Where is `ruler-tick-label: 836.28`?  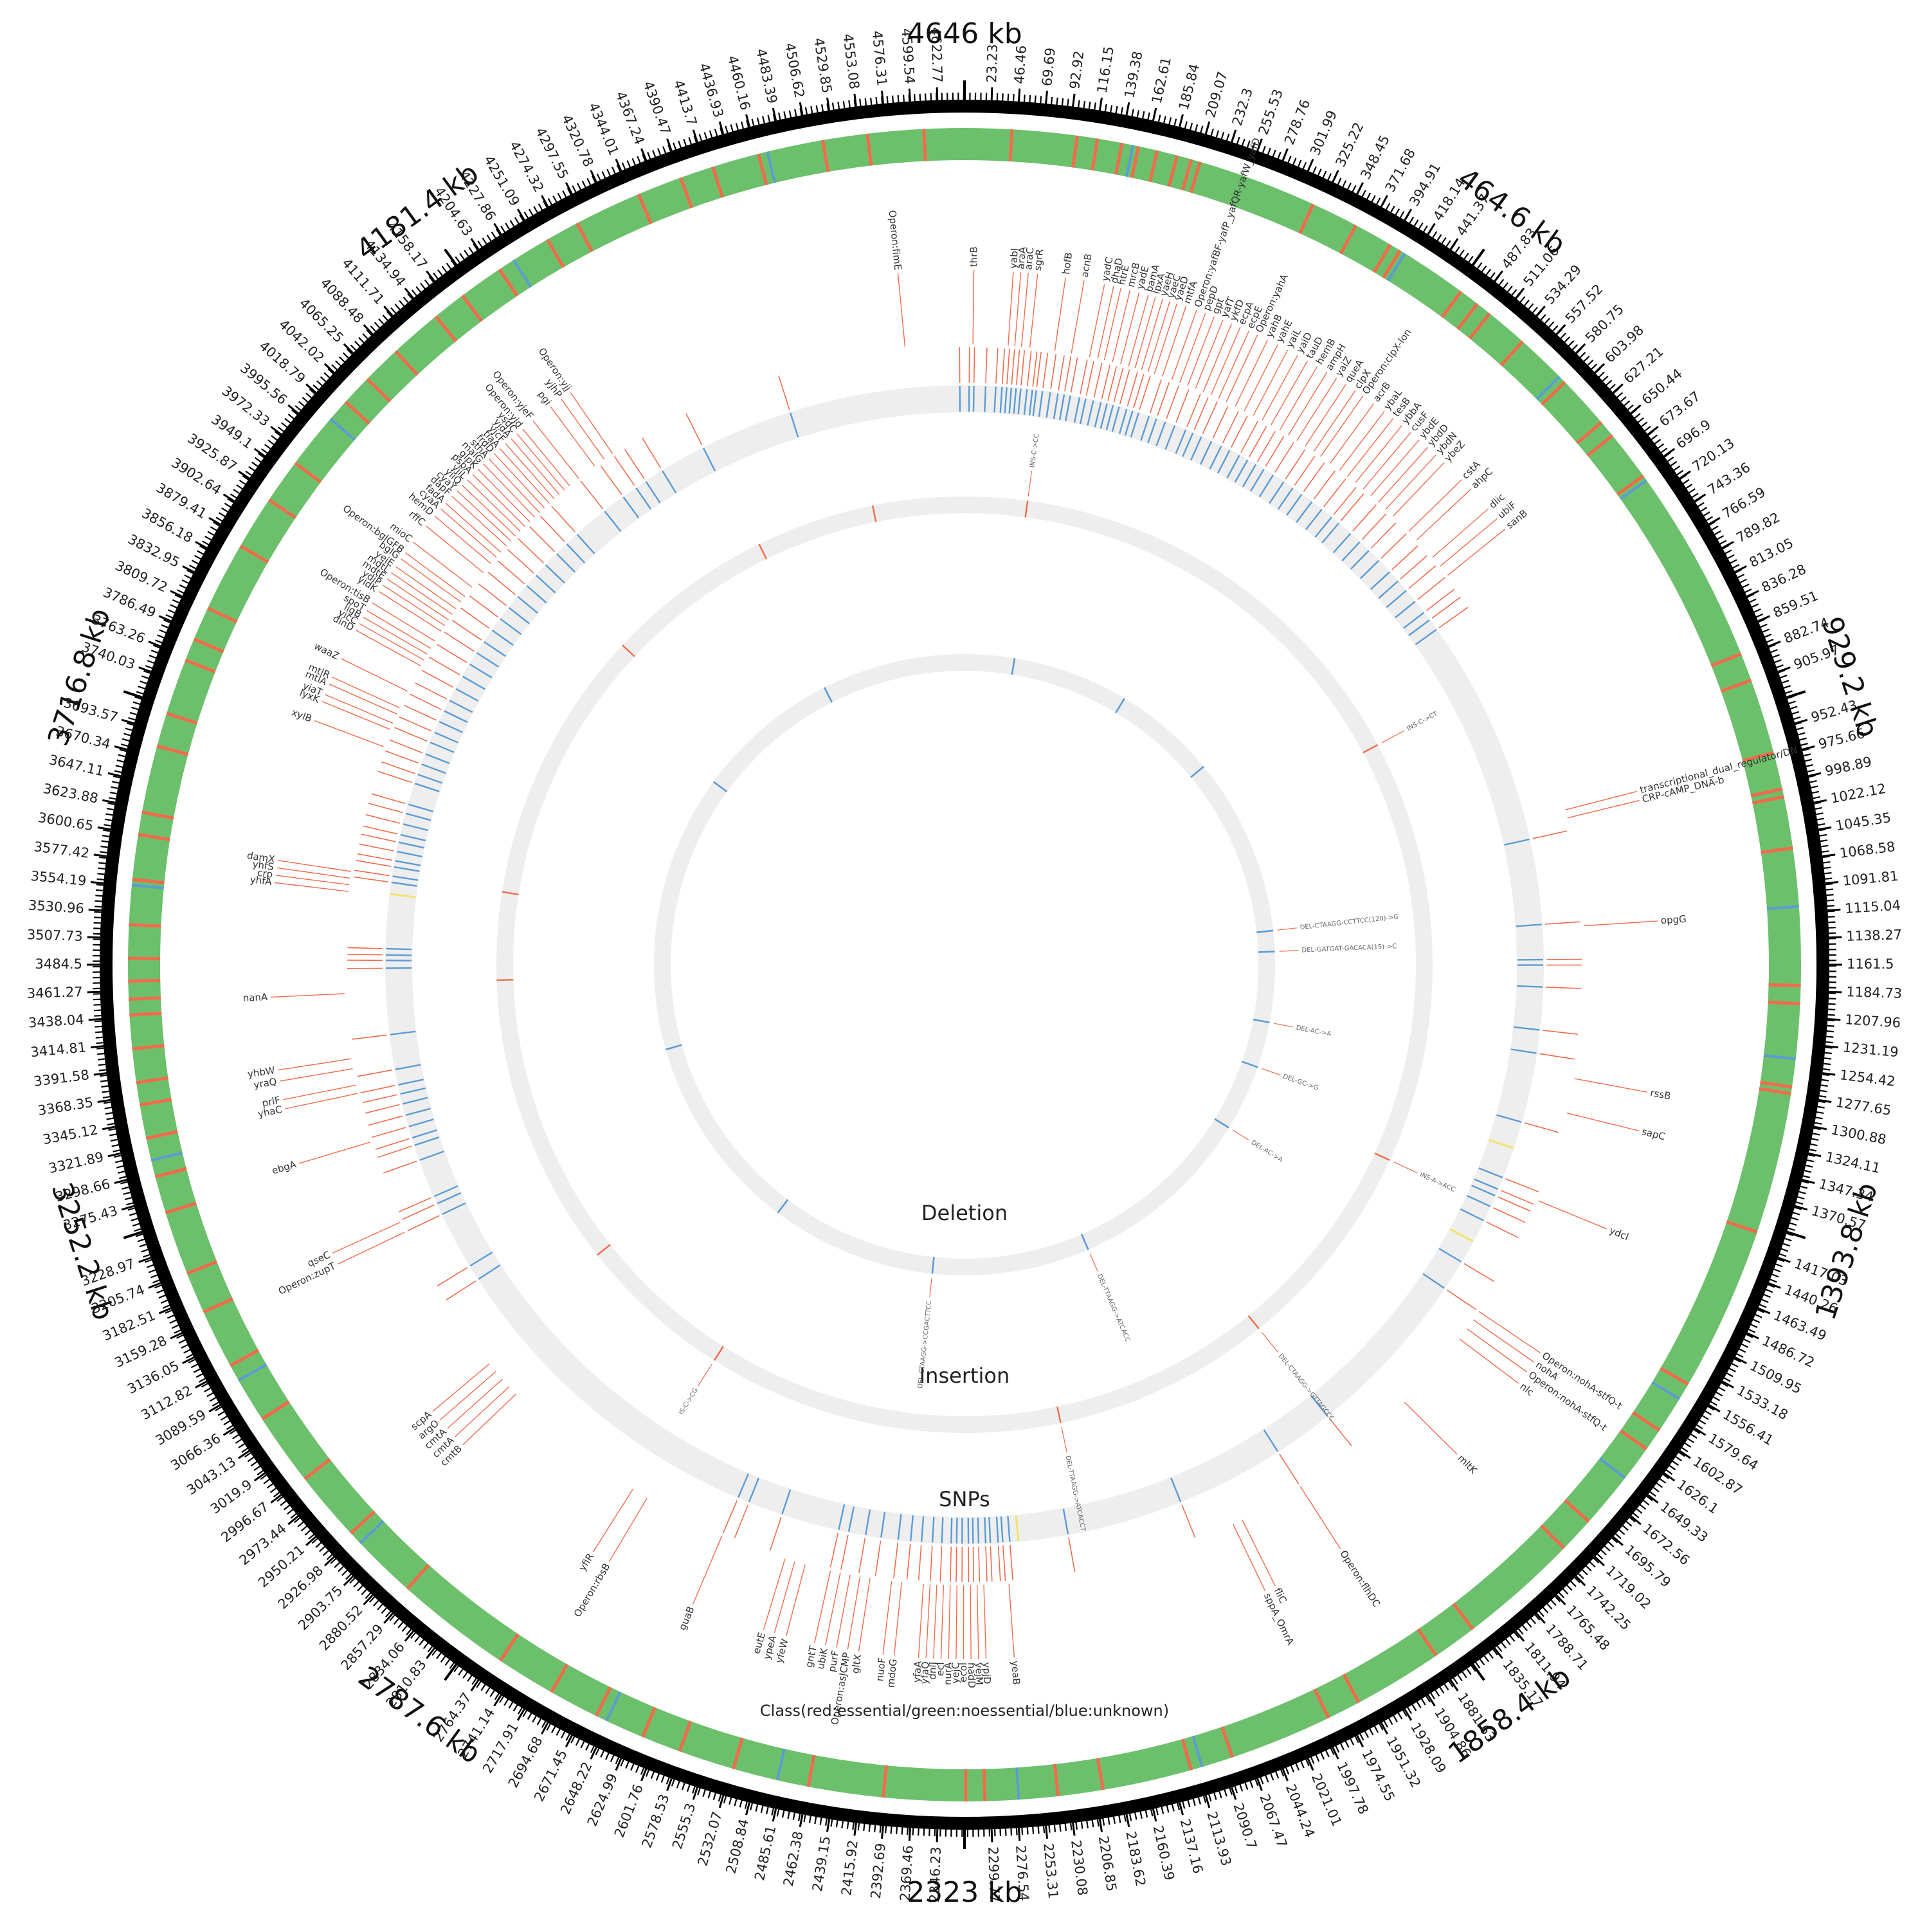 ruler-tick-label: 836.28 is located at coordinates (1784, 578).